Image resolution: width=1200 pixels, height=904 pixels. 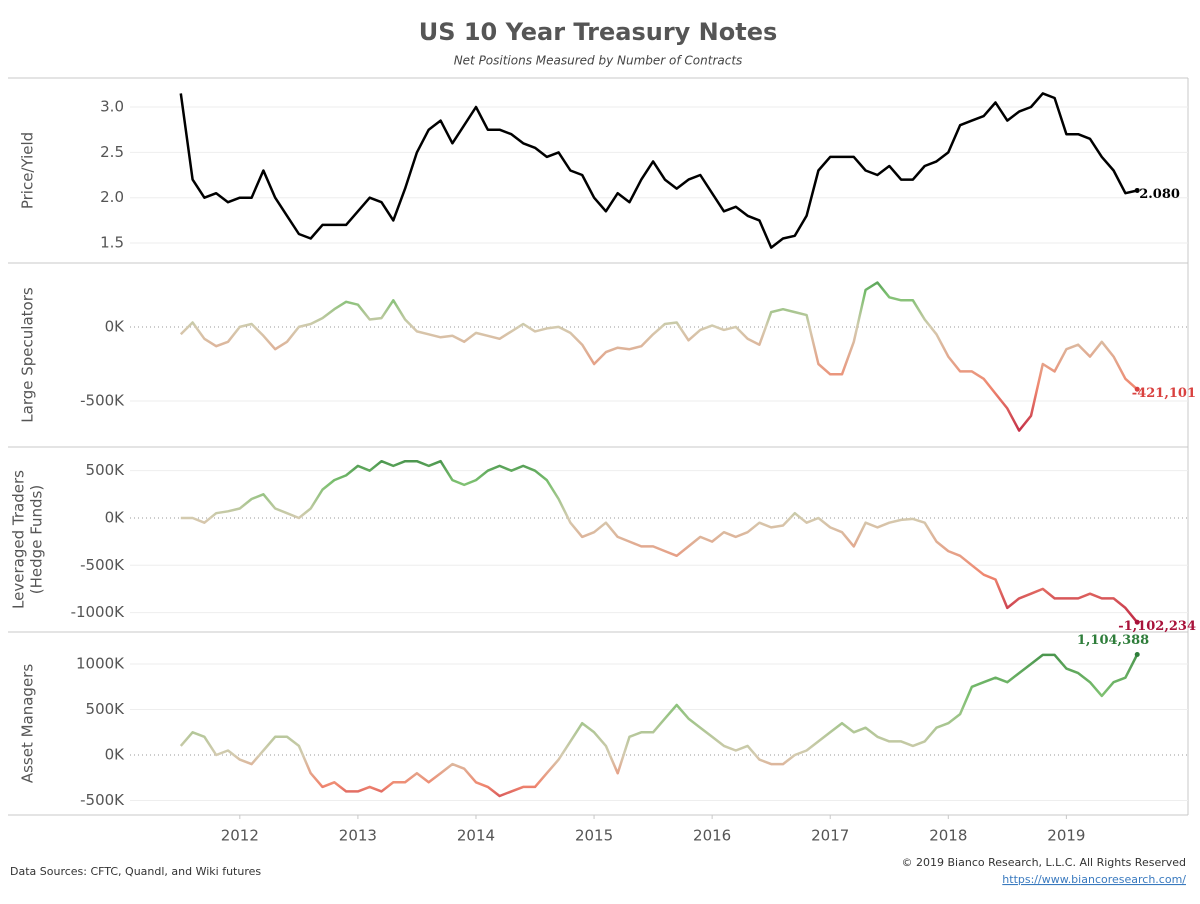 I want to click on x-tick-label: 2019, so click(x=1066, y=836).